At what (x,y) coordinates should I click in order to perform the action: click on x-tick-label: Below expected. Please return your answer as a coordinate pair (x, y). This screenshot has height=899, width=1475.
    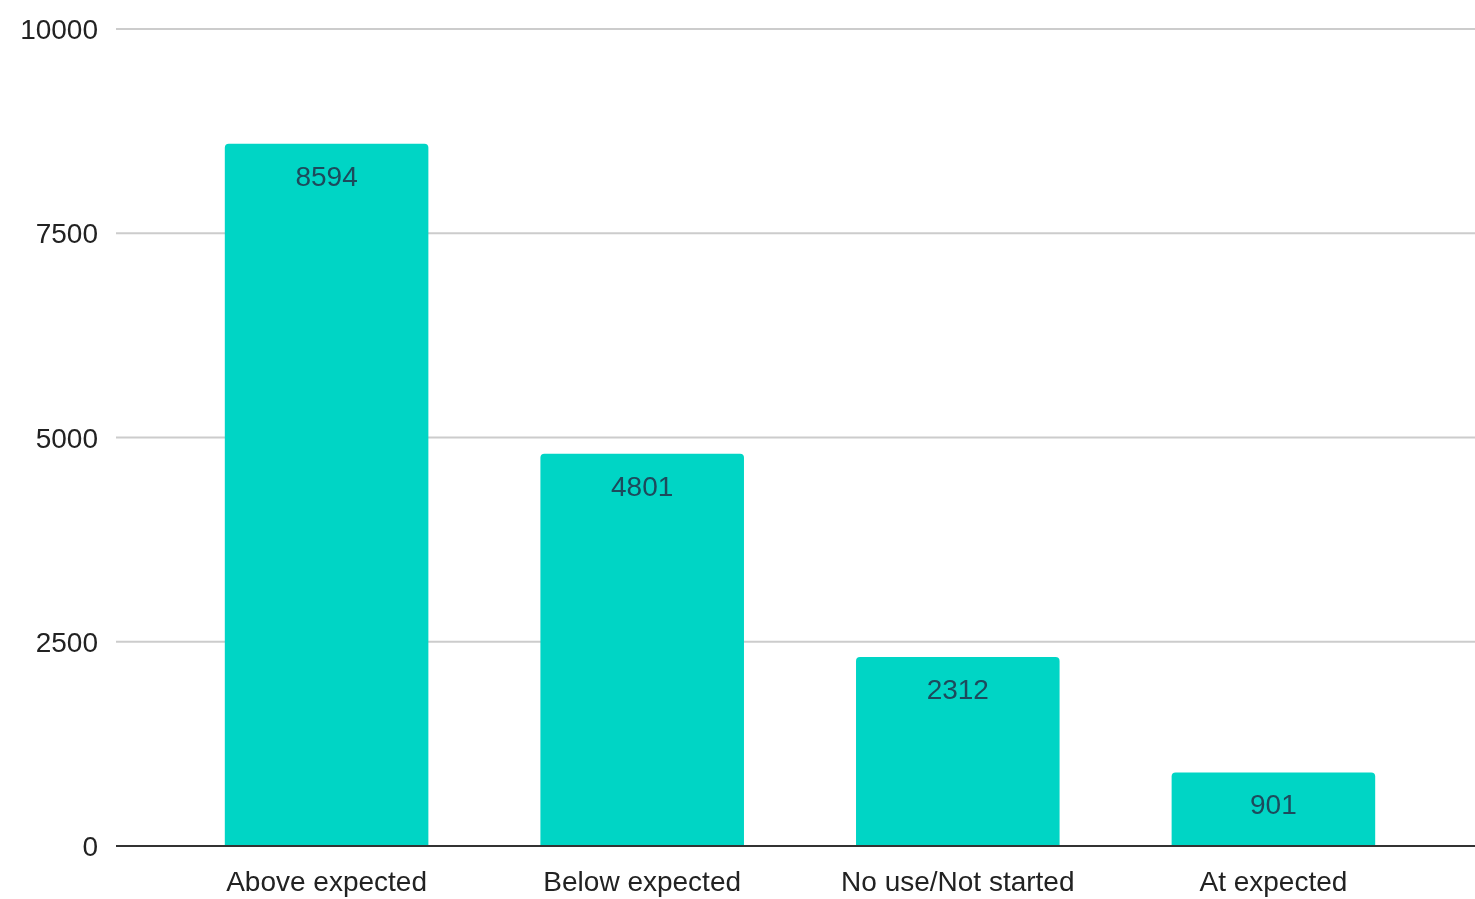
    Looking at the image, I should click on (642, 881).